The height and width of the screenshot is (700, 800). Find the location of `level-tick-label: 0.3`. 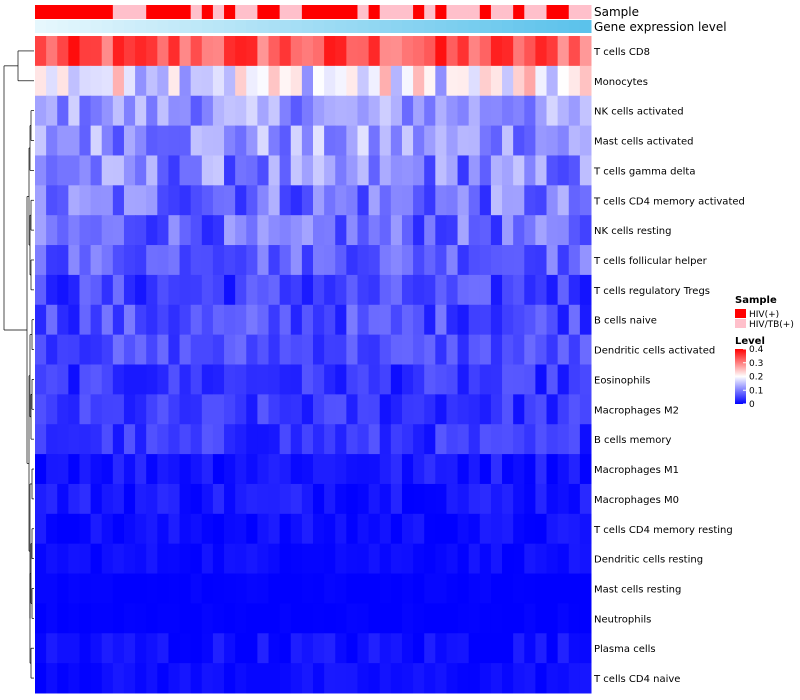

level-tick-label: 0.3 is located at coordinates (756, 364).